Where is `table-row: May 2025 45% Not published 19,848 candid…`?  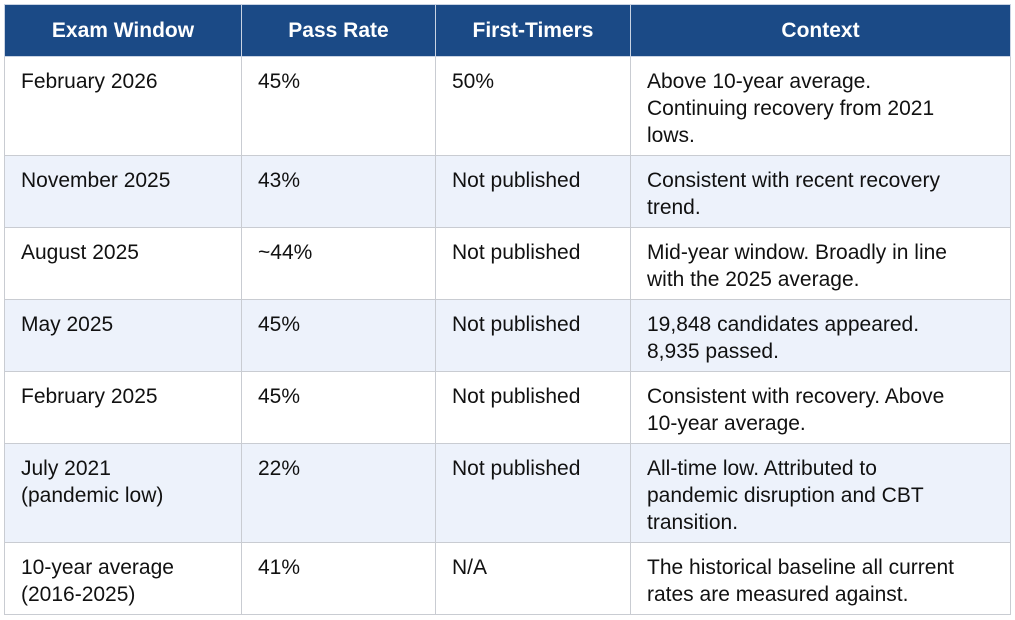
table-row: May 2025 45% Not published 19,848 candid… is located at coordinates (507, 335).